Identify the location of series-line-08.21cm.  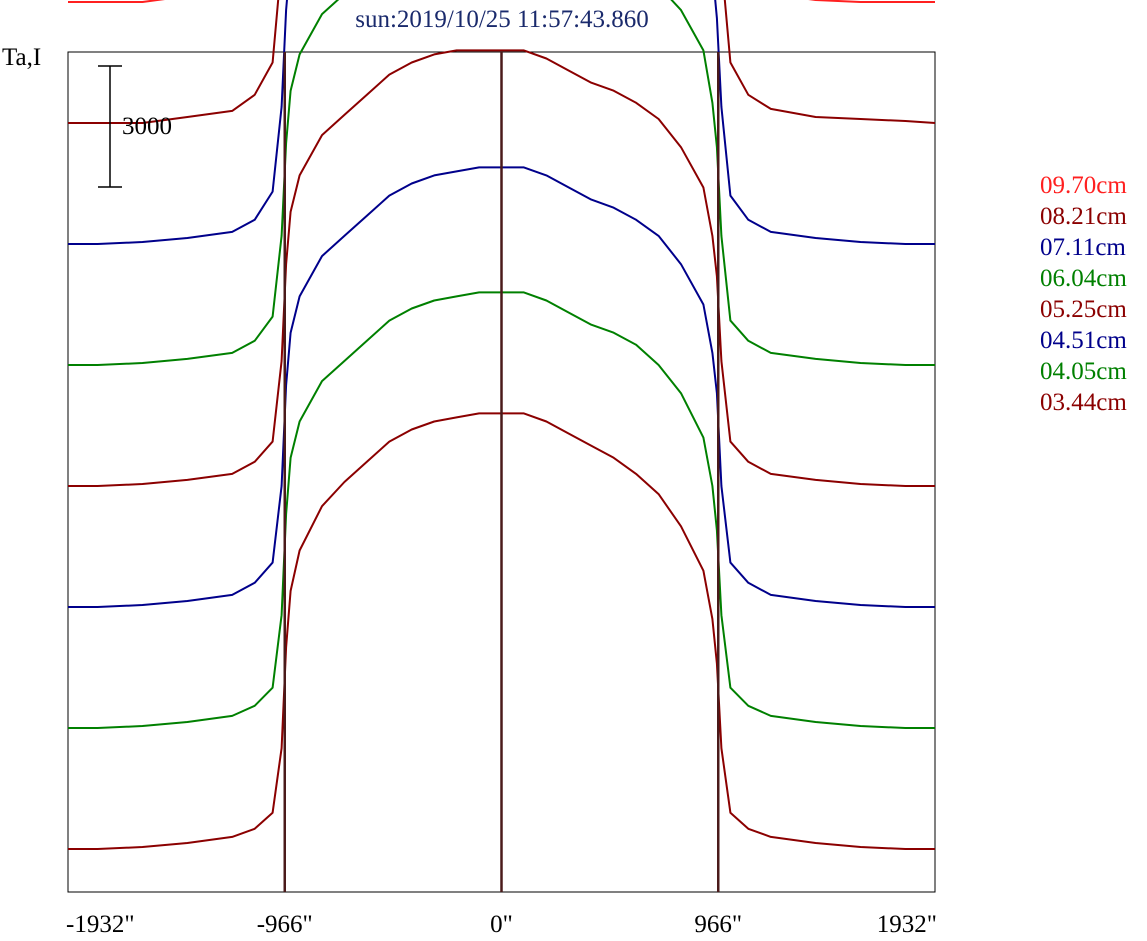
(502, 62).